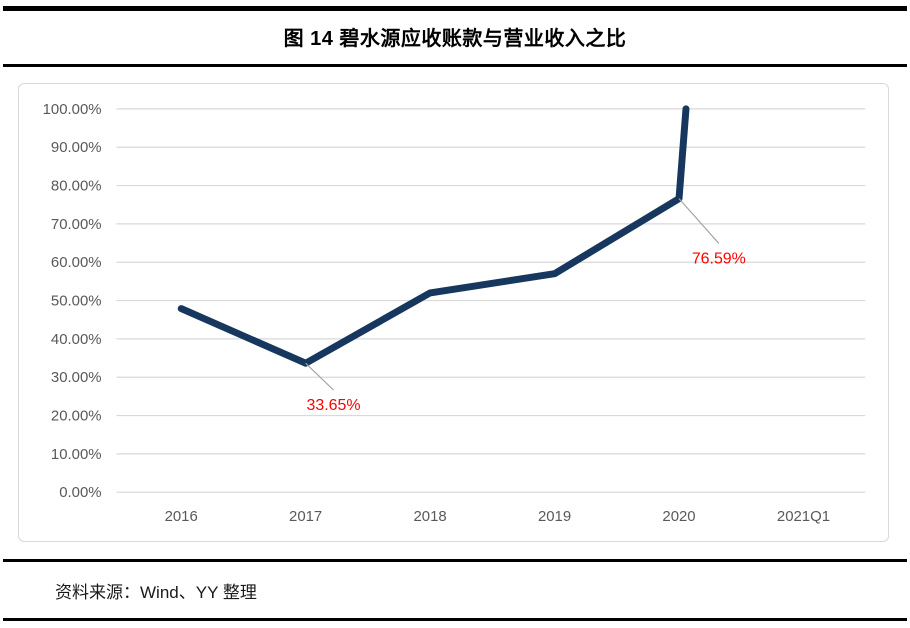  Describe the element at coordinates (305, 516) in the screenshot. I see `x-axis-category-label: 2017` at that location.